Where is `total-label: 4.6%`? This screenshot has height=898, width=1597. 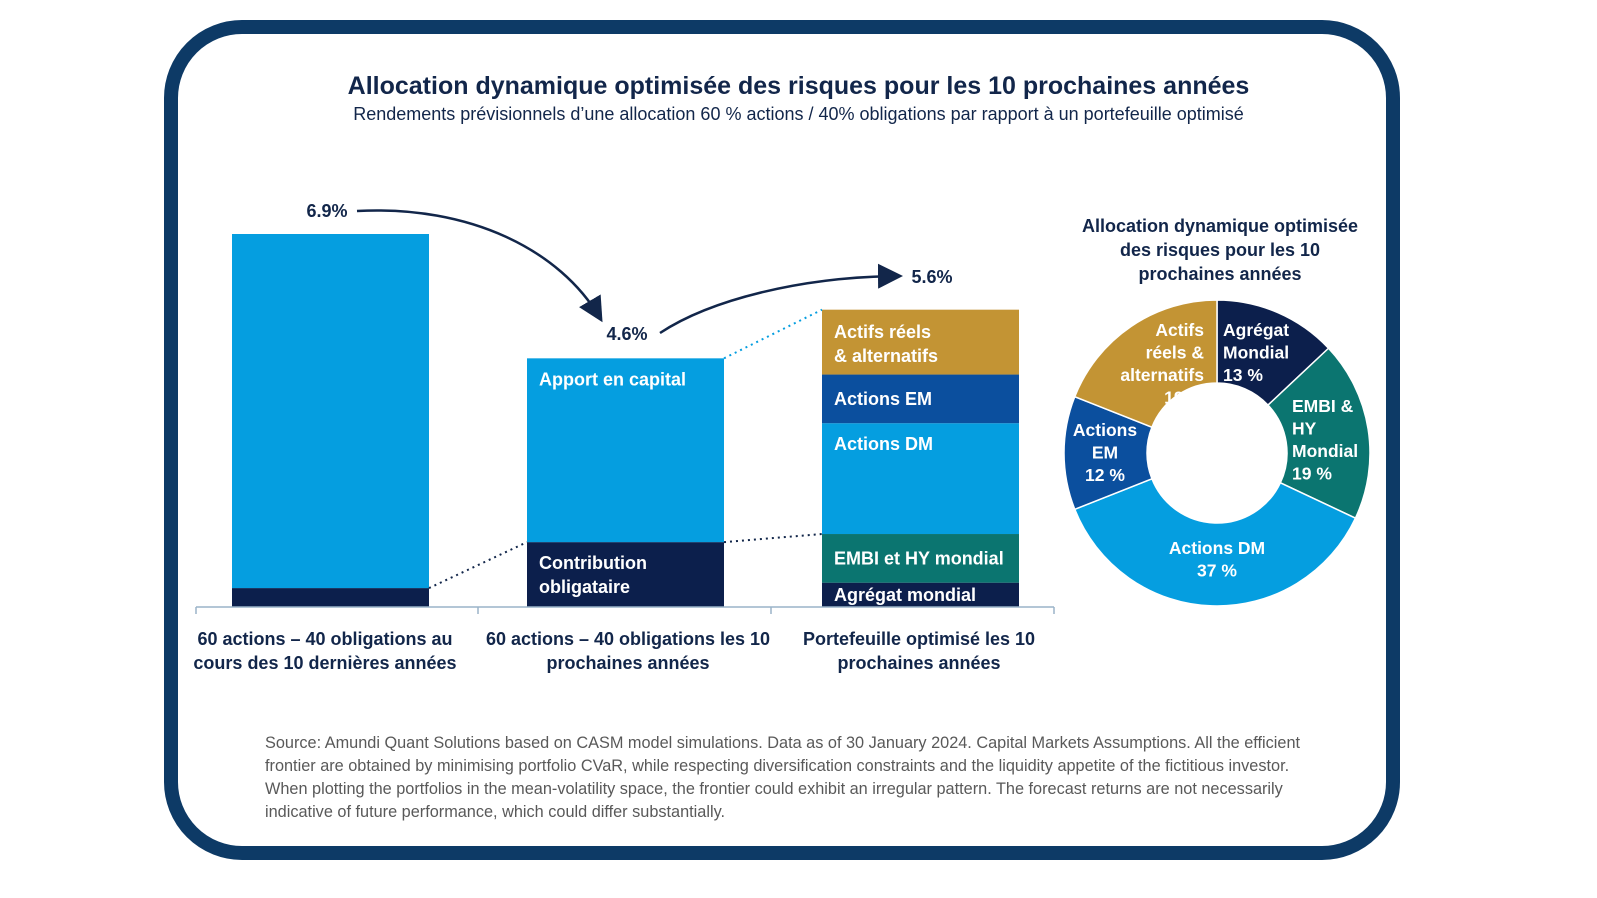 total-label: 4.6% is located at coordinates (626, 334).